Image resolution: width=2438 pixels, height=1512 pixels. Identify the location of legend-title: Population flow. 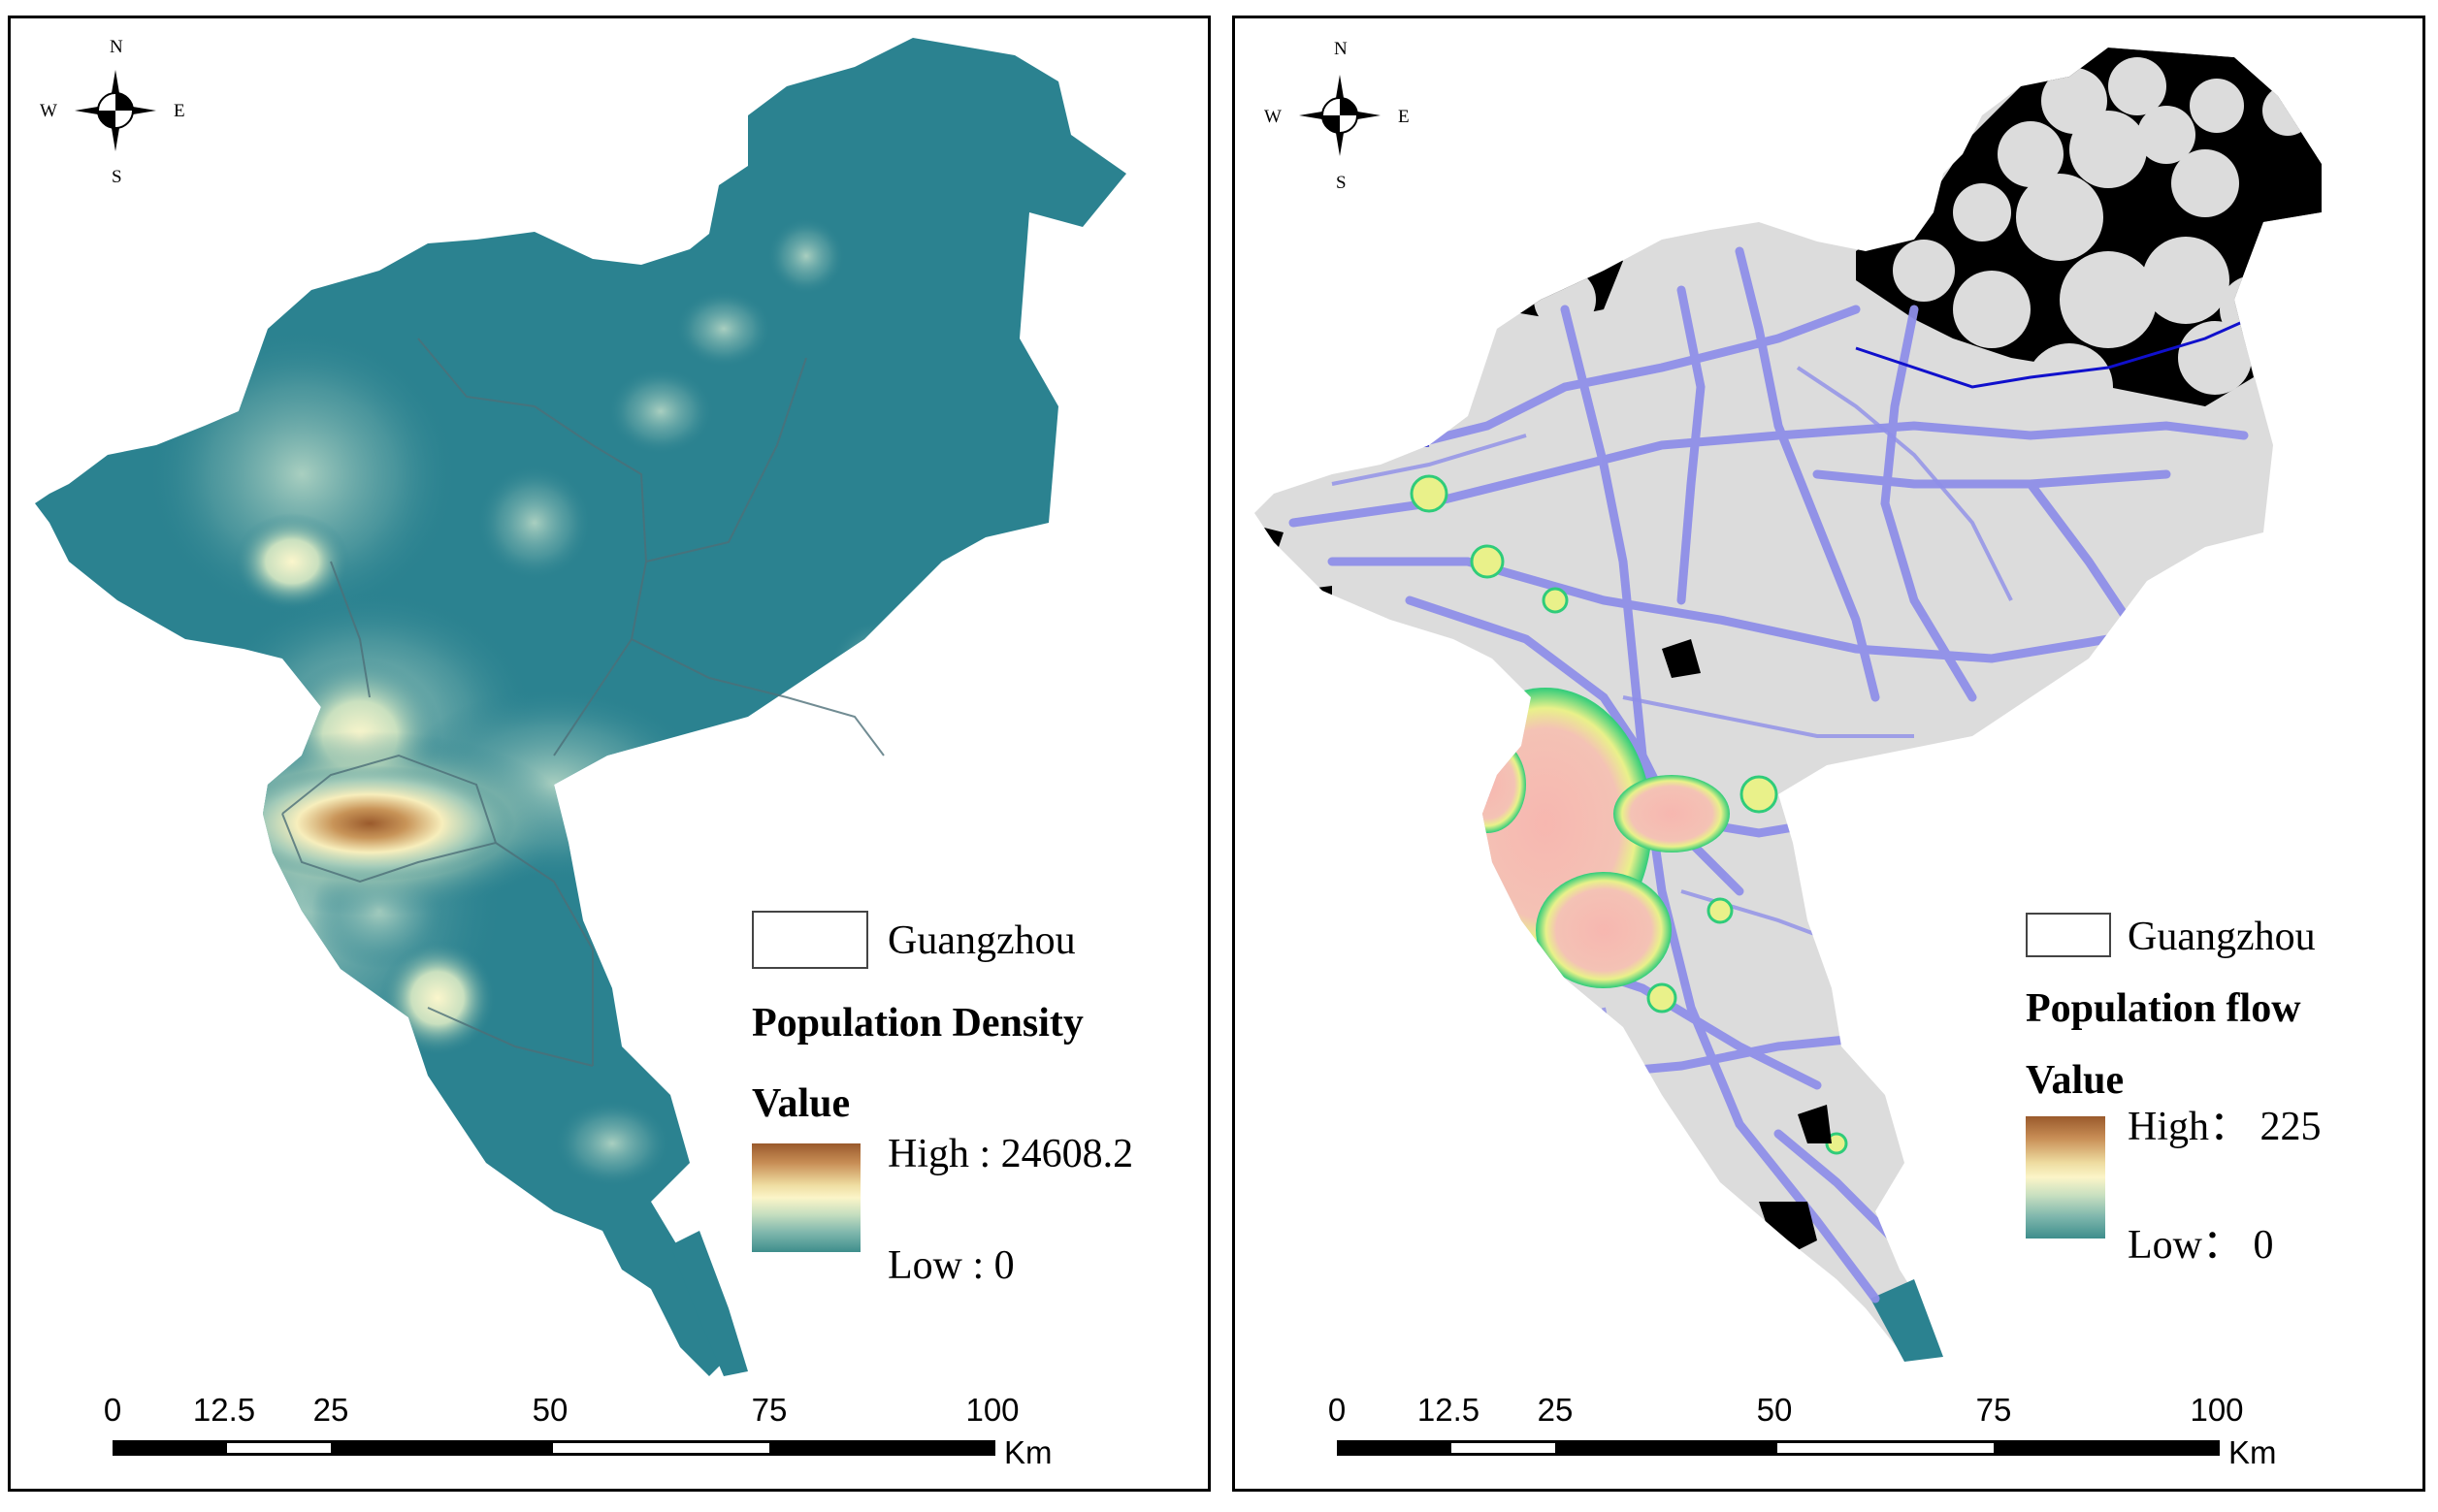
(2163, 1008).